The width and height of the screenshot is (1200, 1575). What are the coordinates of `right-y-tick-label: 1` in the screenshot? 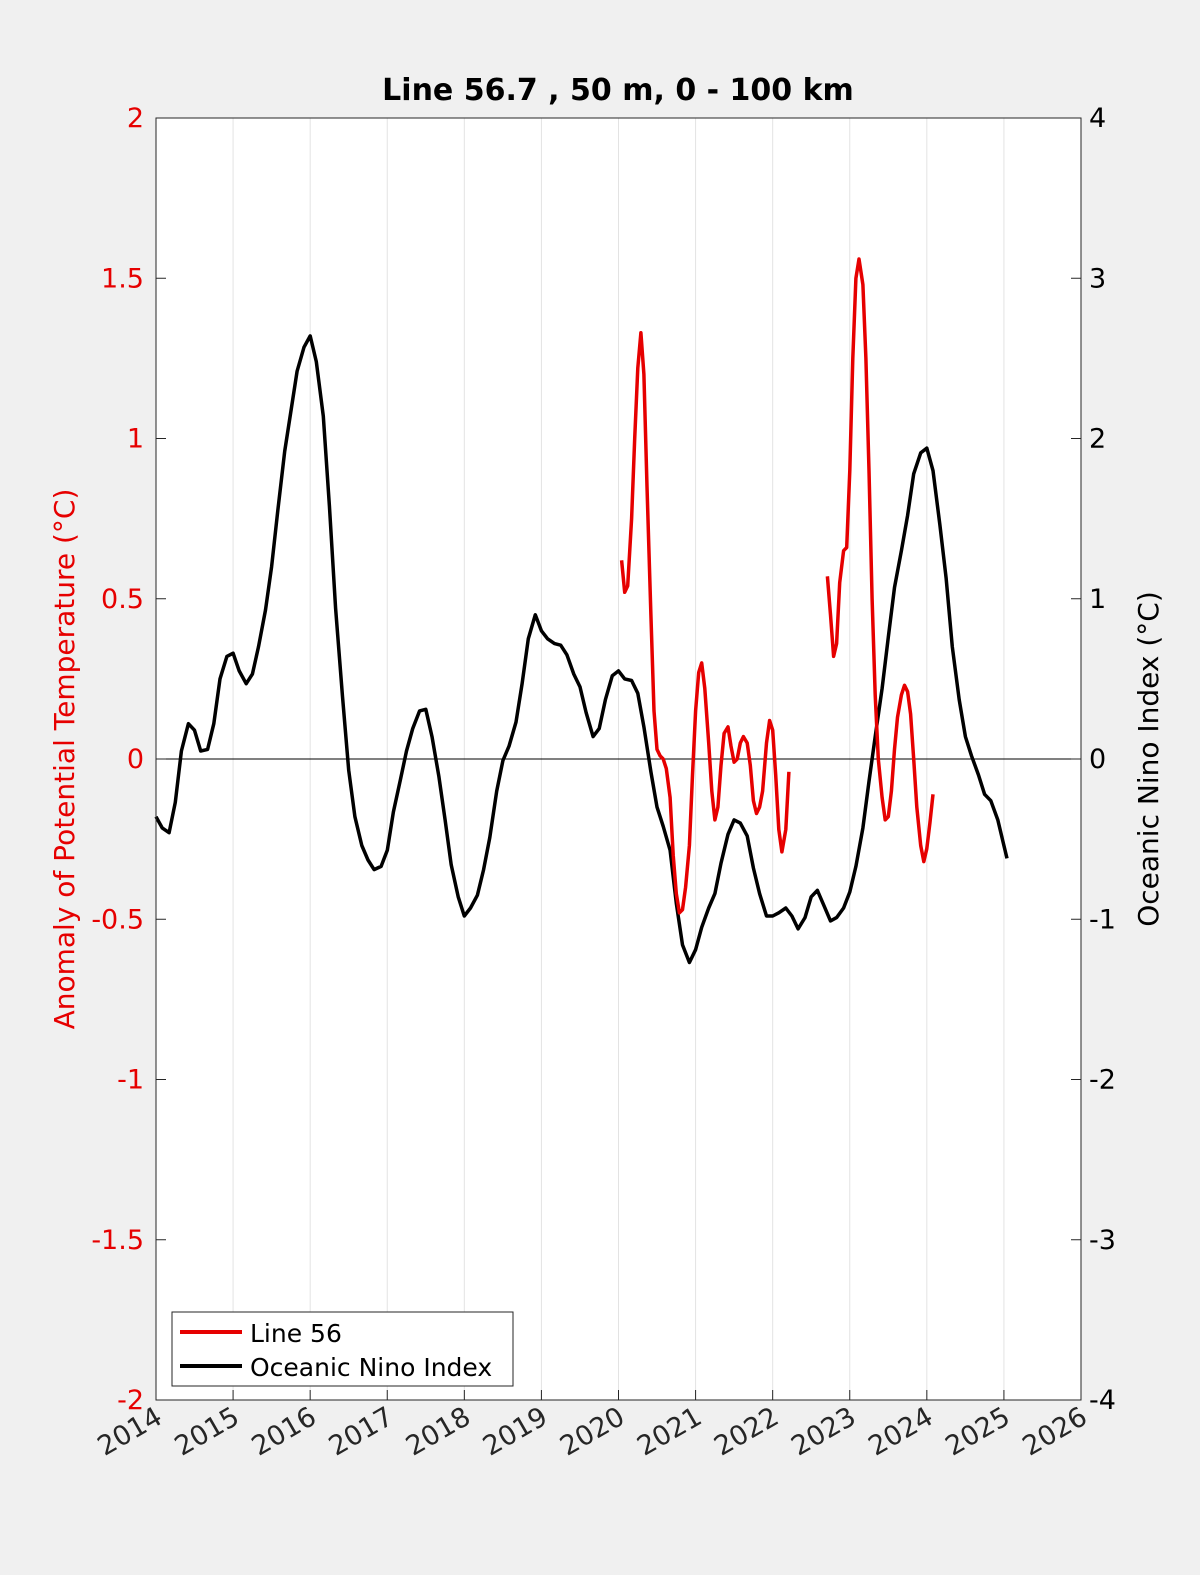 It's located at (1097, 599).